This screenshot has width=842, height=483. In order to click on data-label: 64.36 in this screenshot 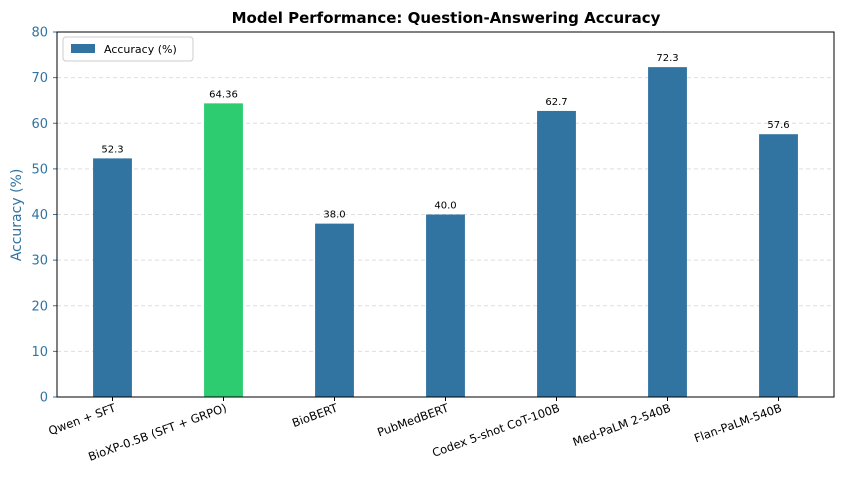, I will do `click(223, 94)`.